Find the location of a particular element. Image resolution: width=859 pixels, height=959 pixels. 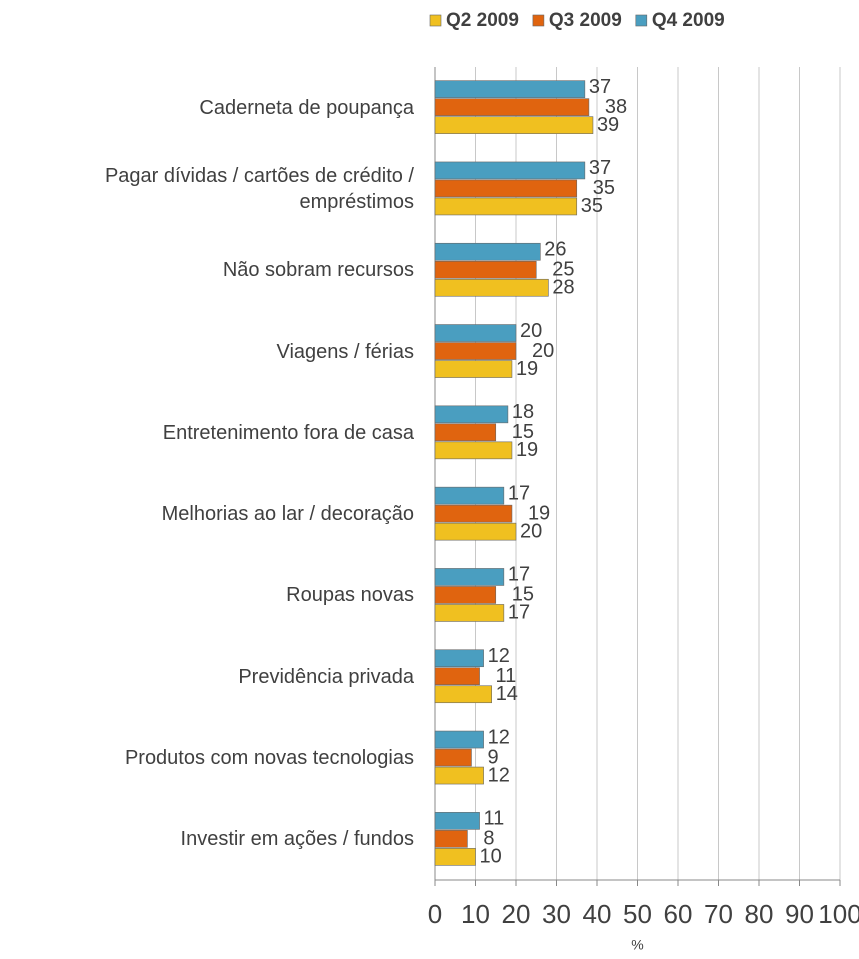

x-tick-label: 100 is located at coordinates (838, 914).